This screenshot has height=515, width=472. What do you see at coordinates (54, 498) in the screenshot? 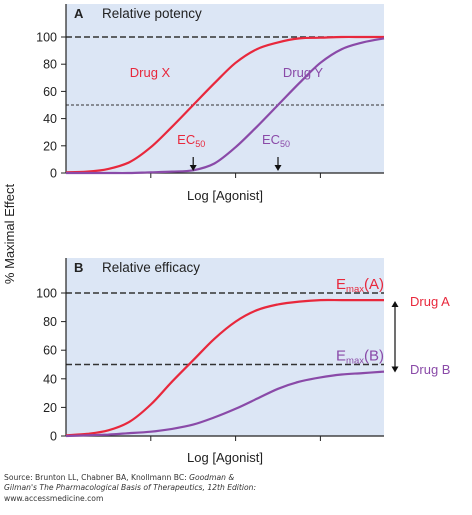
I see `source-url: www.accessmedicine.com` at bounding box center [54, 498].